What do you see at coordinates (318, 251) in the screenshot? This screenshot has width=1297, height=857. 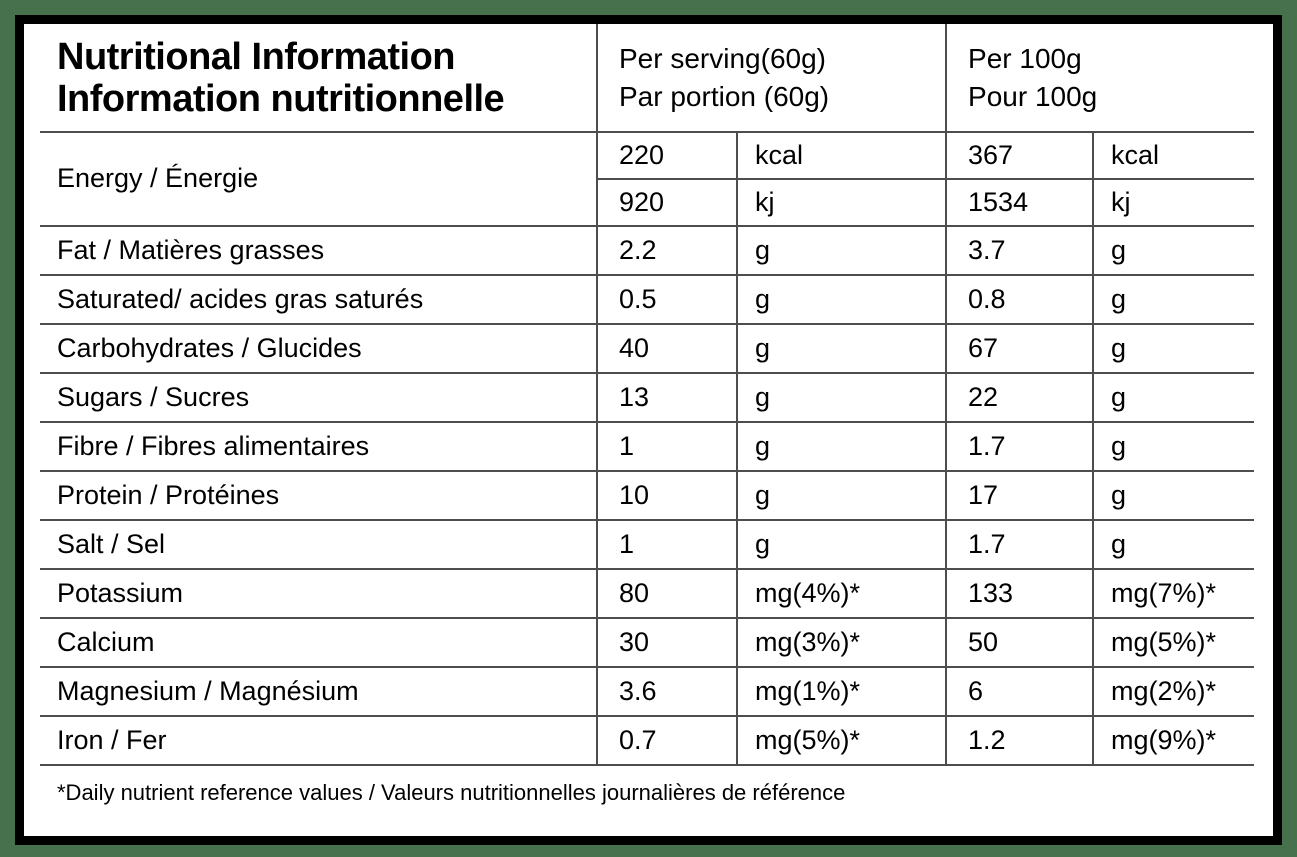 I see `fat-name: Fat / Matières grasses` at bounding box center [318, 251].